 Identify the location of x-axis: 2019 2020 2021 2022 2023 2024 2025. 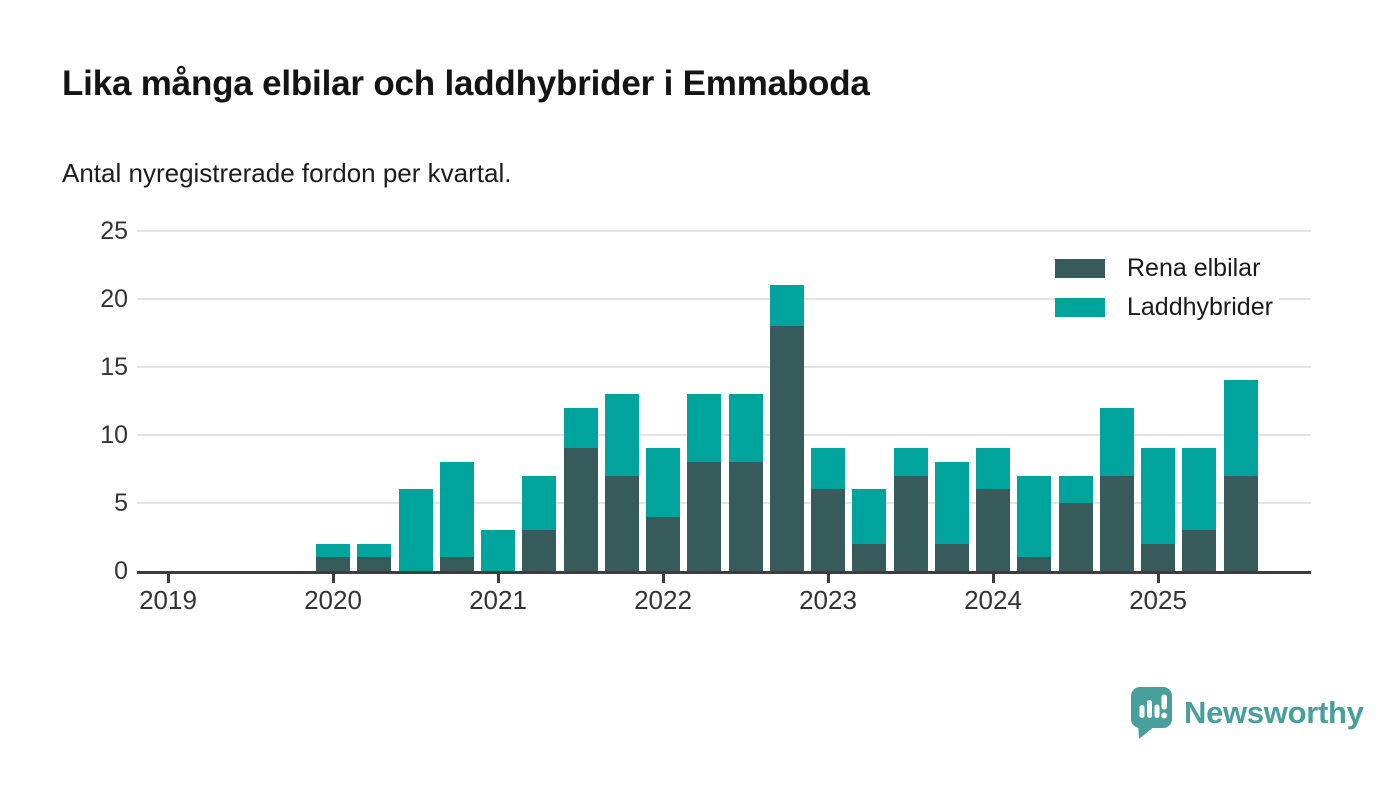
(724, 601).